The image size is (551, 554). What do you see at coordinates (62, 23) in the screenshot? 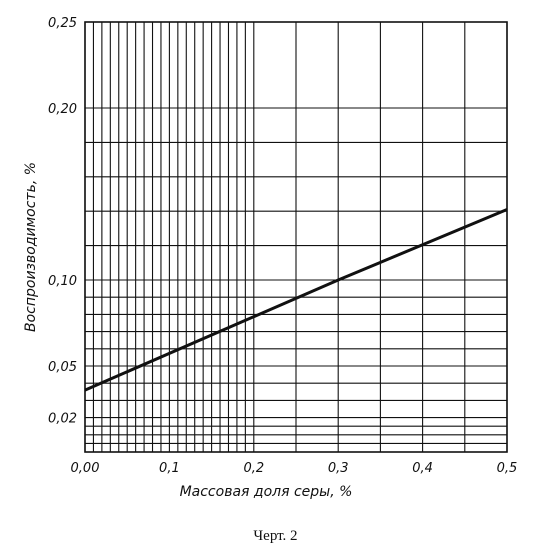
I see `y-tick-label: 0,25` at bounding box center [62, 23].